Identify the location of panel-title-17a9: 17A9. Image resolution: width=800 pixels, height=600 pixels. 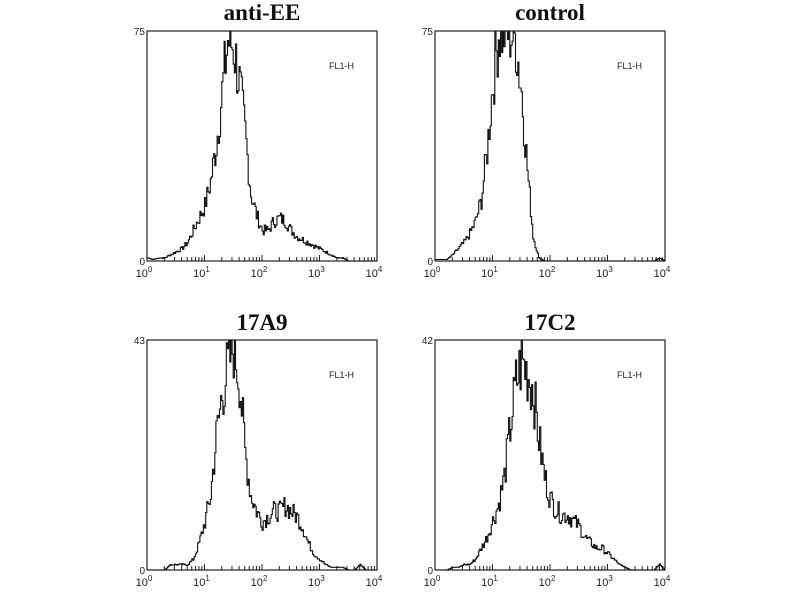
(262, 322).